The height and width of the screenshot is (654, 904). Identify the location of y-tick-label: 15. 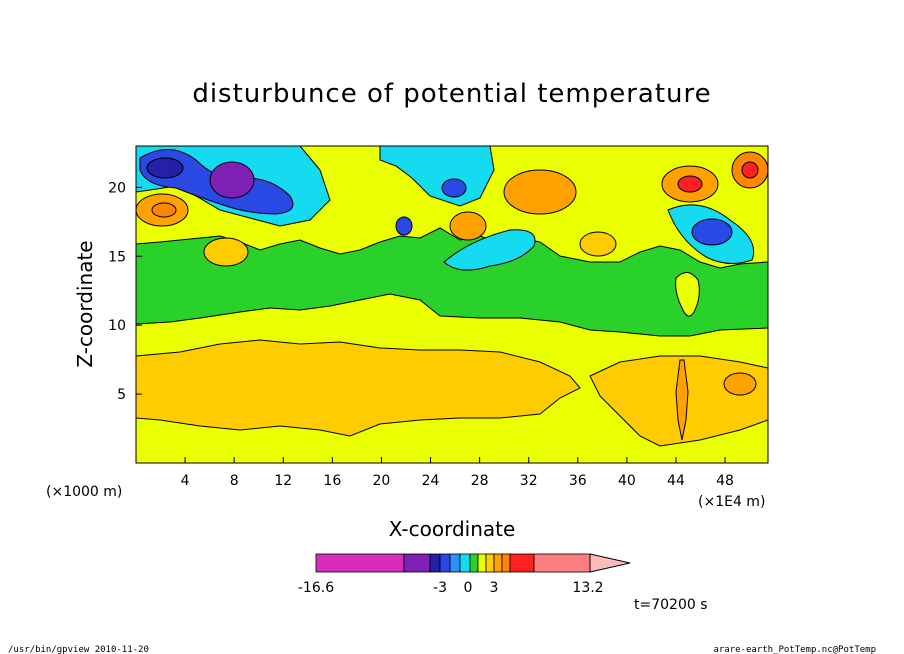
(117, 257).